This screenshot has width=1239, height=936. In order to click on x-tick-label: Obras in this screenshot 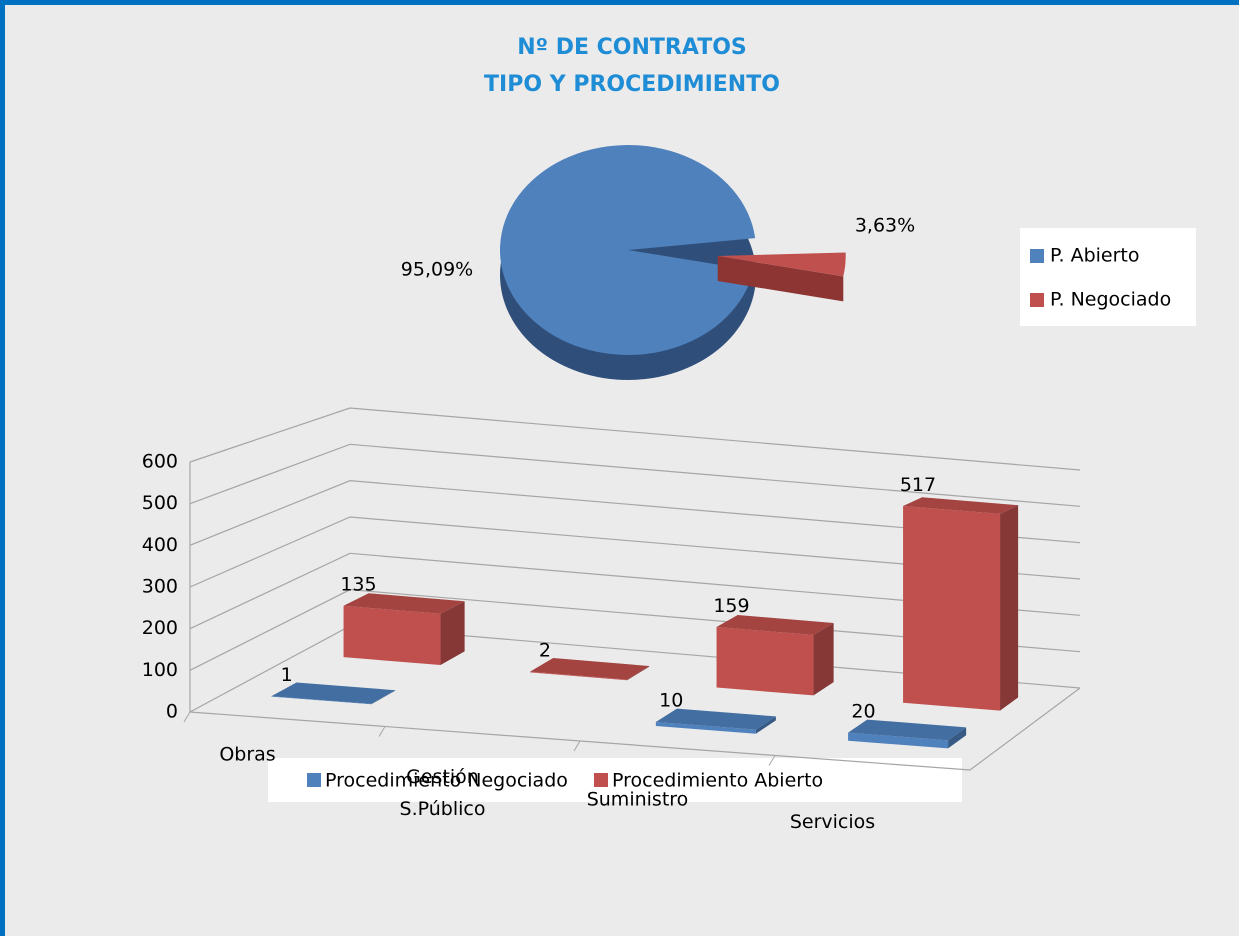, I will do `click(247, 754)`.